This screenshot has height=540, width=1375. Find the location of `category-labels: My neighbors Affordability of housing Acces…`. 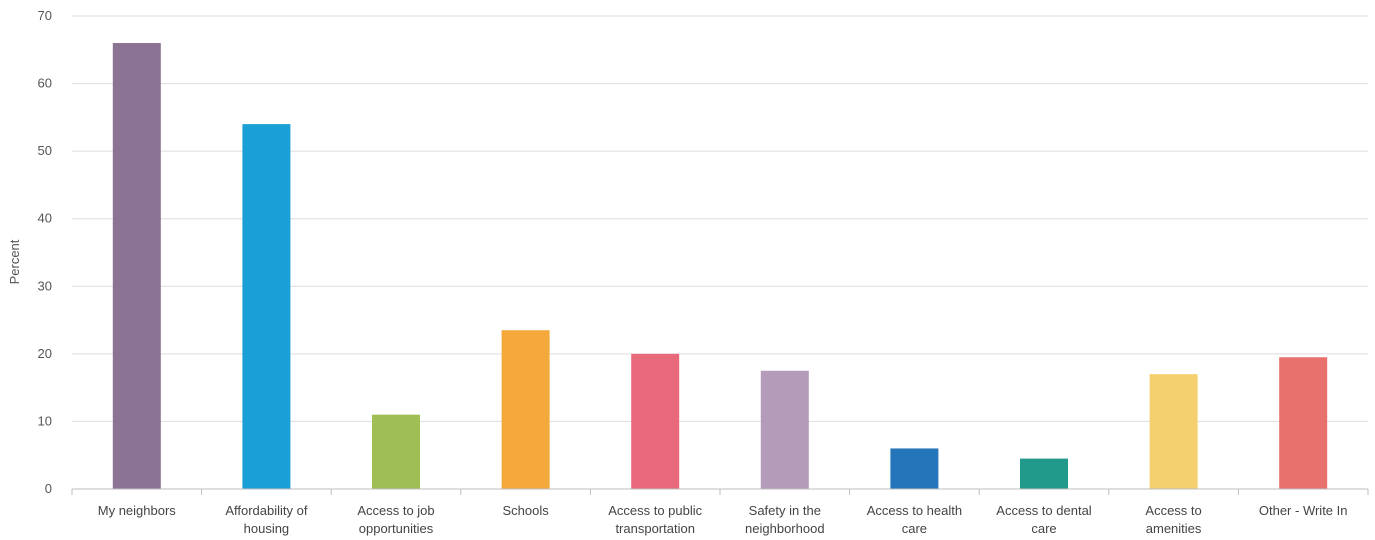

category-labels: My neighbors Affordability of housing Acces… is located at coordinates (723, 519).